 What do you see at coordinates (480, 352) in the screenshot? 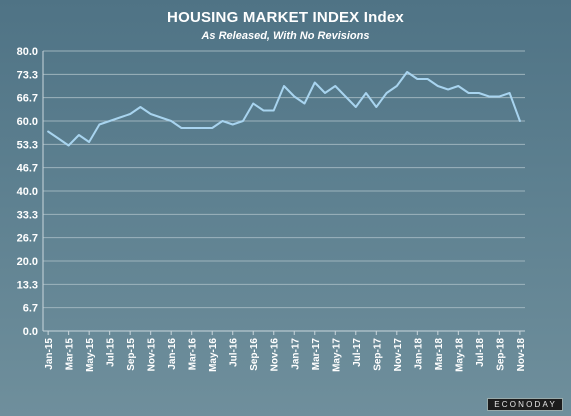
I see `x-tick-label: Jul-18` at bounding box center [480, 352].